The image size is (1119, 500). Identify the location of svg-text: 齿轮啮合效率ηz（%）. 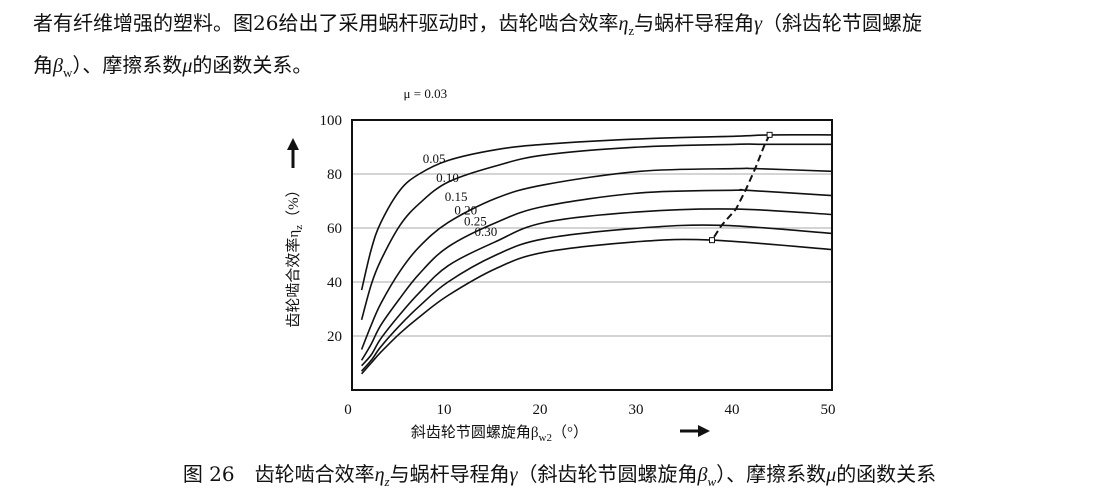
(295, 254).